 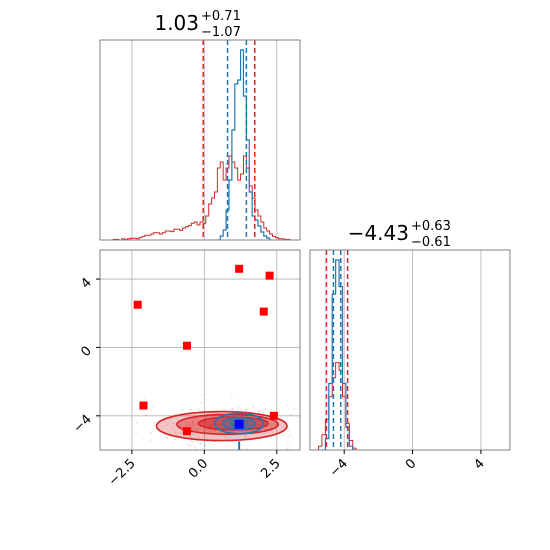 What do you see at coordinates (337, 406) in the screenshot?
I see `histogram-y-red` at bounding box center [337, 406].